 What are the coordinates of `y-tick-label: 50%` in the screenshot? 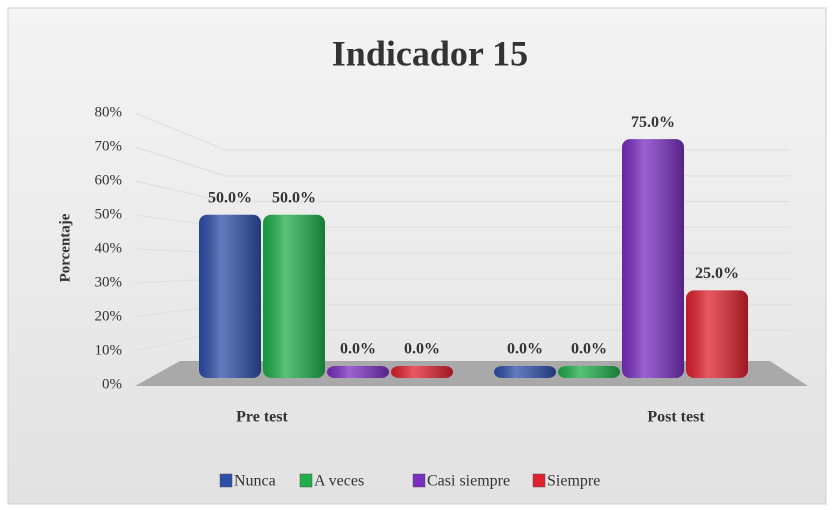 It's located at (109, 214).